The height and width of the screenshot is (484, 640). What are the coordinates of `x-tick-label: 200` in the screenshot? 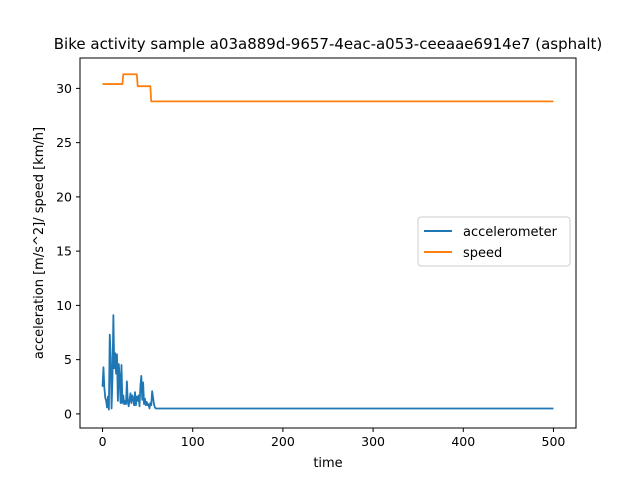 It's located at (283, 441).